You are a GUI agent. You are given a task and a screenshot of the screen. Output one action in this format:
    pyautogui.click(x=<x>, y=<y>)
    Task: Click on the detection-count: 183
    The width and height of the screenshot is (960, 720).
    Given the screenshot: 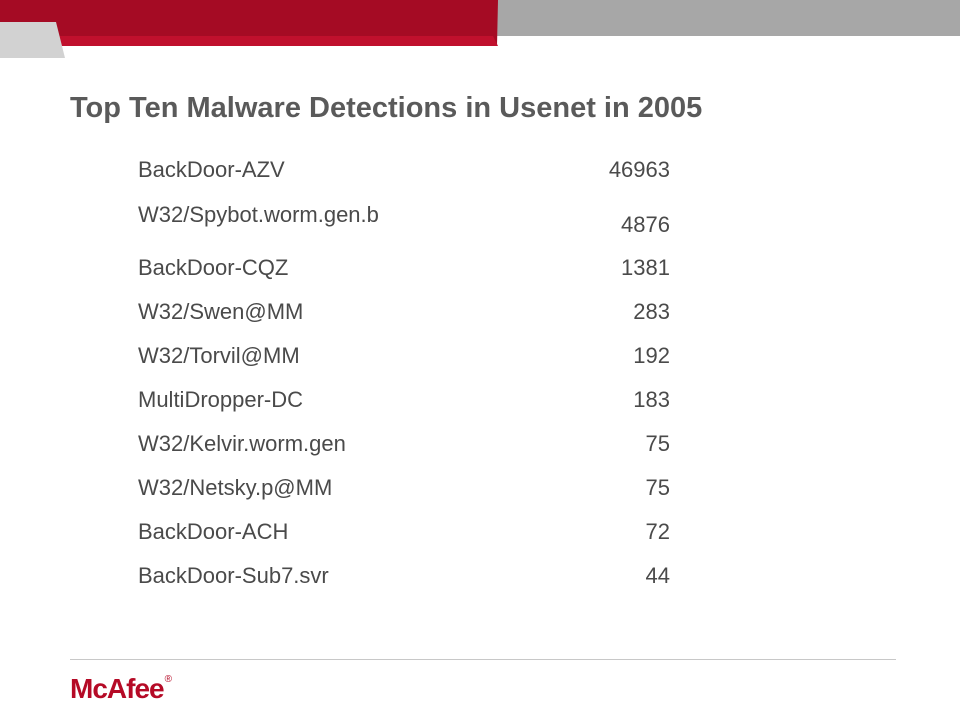 What is the action you would take?
    pyautogui.click(x=651, y=399)
    